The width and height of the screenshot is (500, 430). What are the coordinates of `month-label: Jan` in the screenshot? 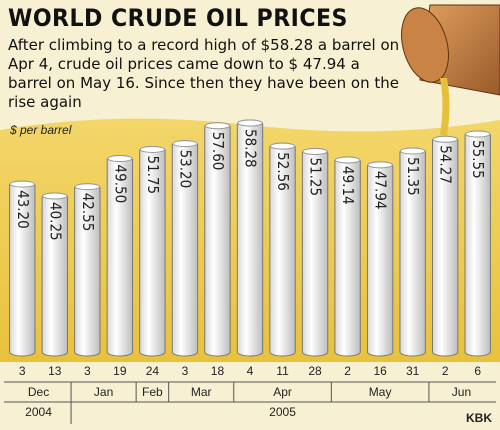 It's located at (103, 392).